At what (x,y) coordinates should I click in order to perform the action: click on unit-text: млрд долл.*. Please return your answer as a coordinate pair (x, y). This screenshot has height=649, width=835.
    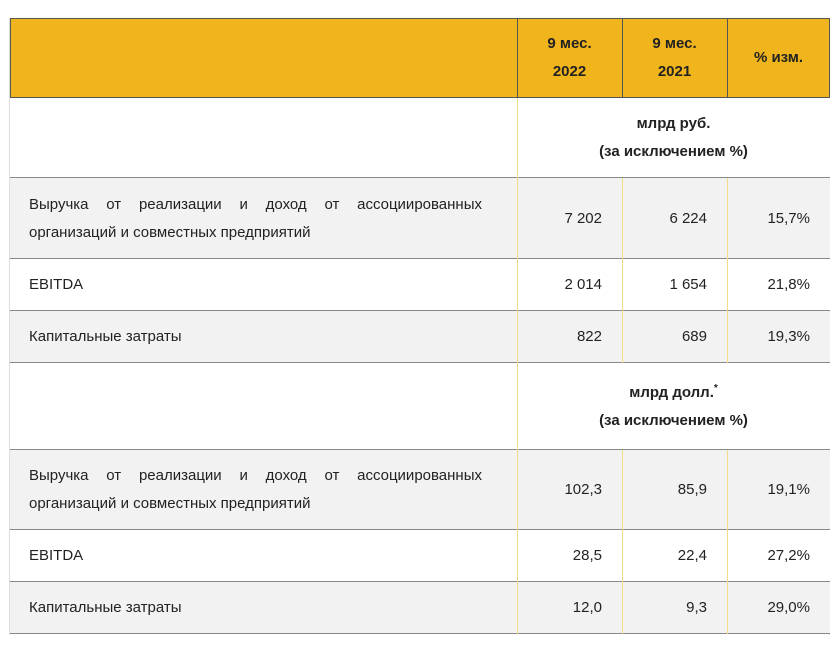
    Looking at the image, I should click on (673, 393).